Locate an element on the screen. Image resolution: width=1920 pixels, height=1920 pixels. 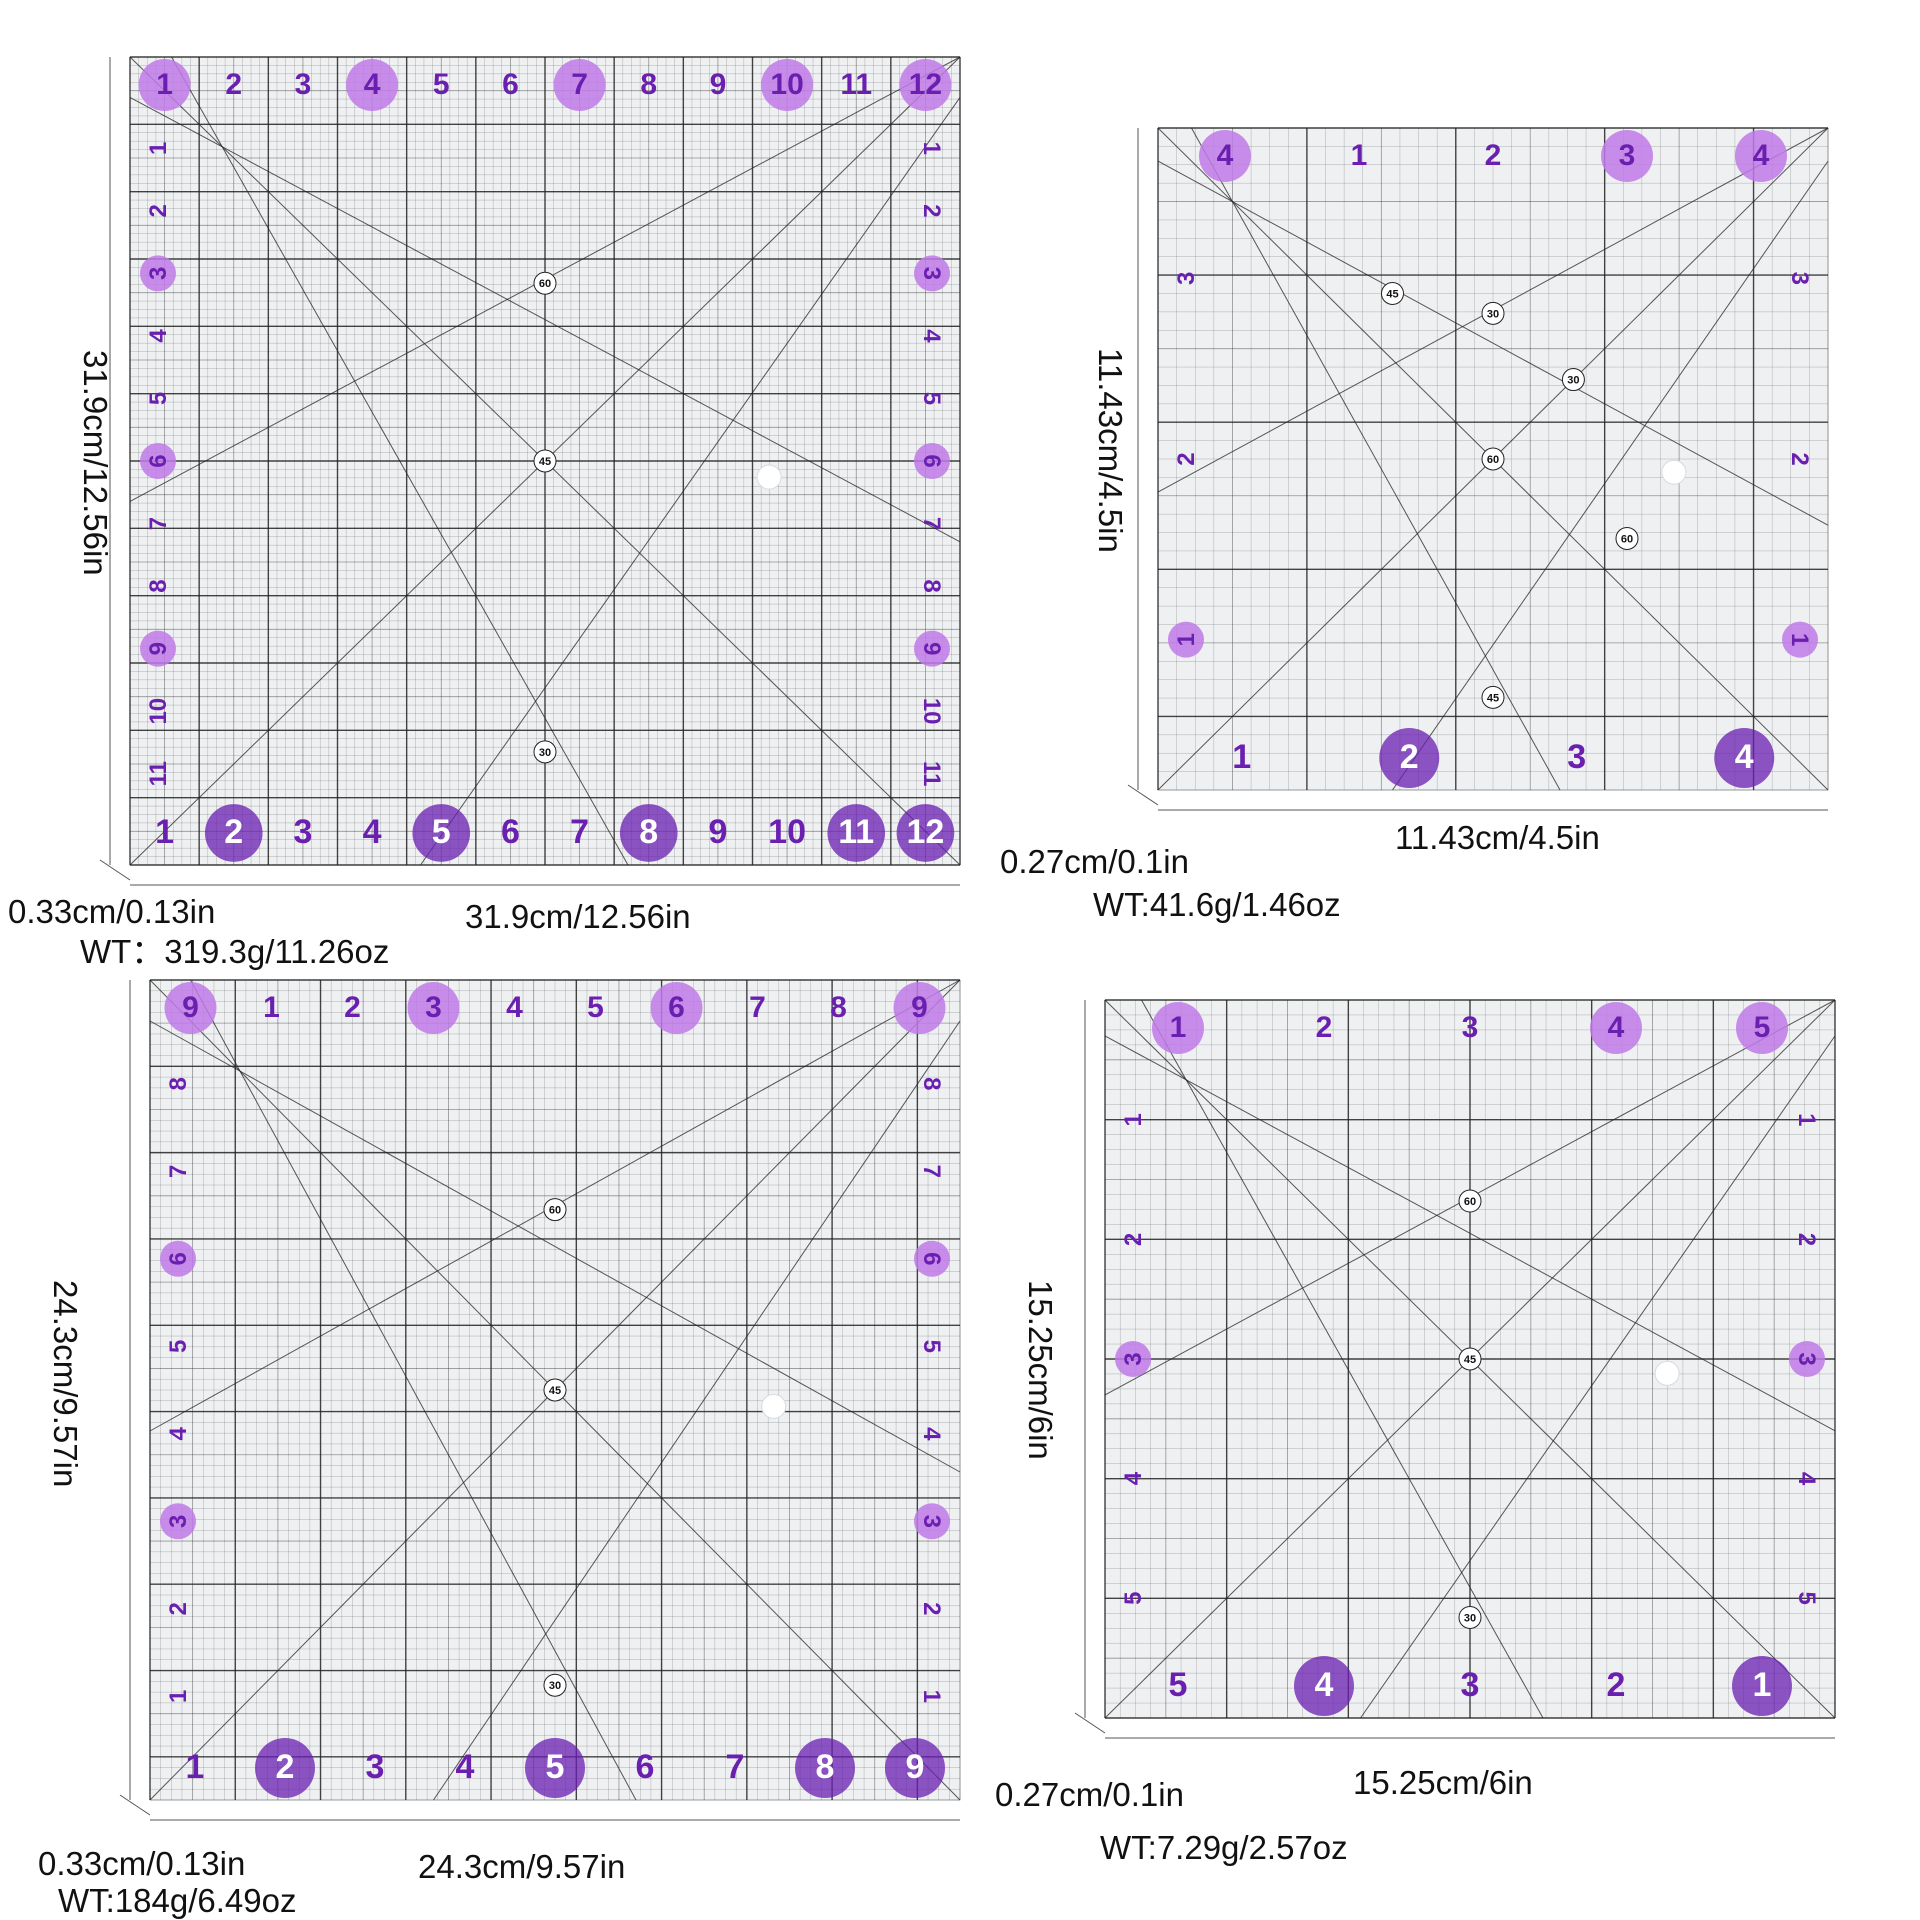
bottom-number: 2 is located at coordinates (285, 1767).